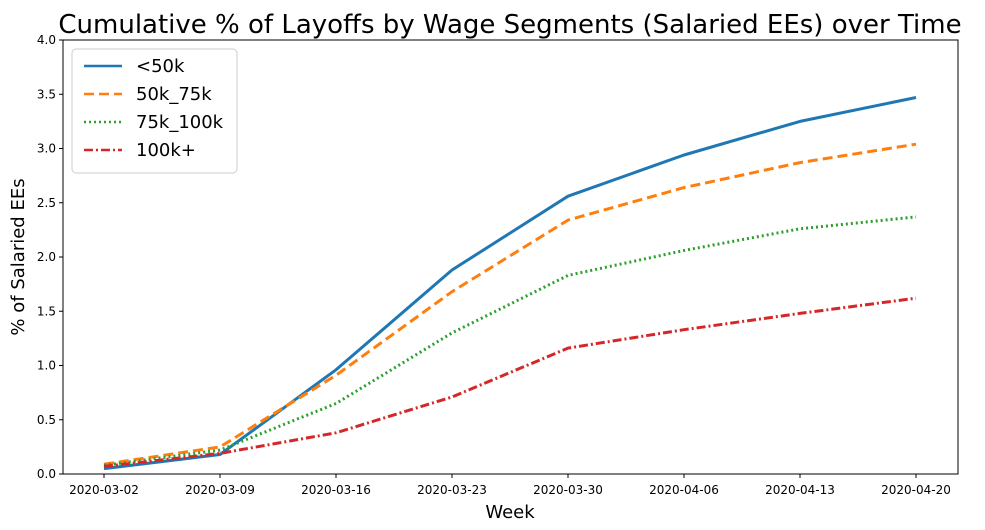 This screenshot has height=530, width=985. I want to click on legend-label: 75k_100k, so click(180, 122).